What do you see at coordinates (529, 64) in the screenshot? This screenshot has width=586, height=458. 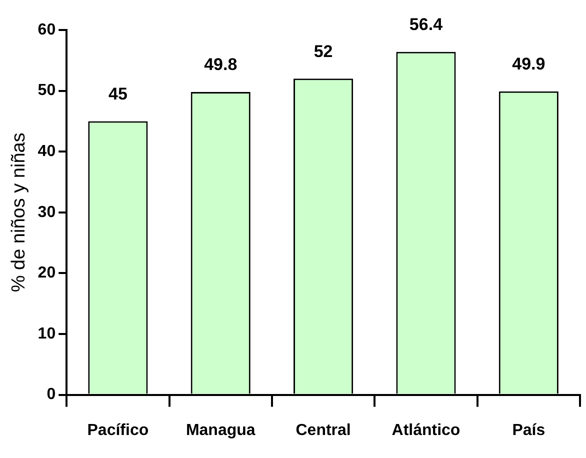 I see `data-label: 49.9` at bounding box center [529, 64].